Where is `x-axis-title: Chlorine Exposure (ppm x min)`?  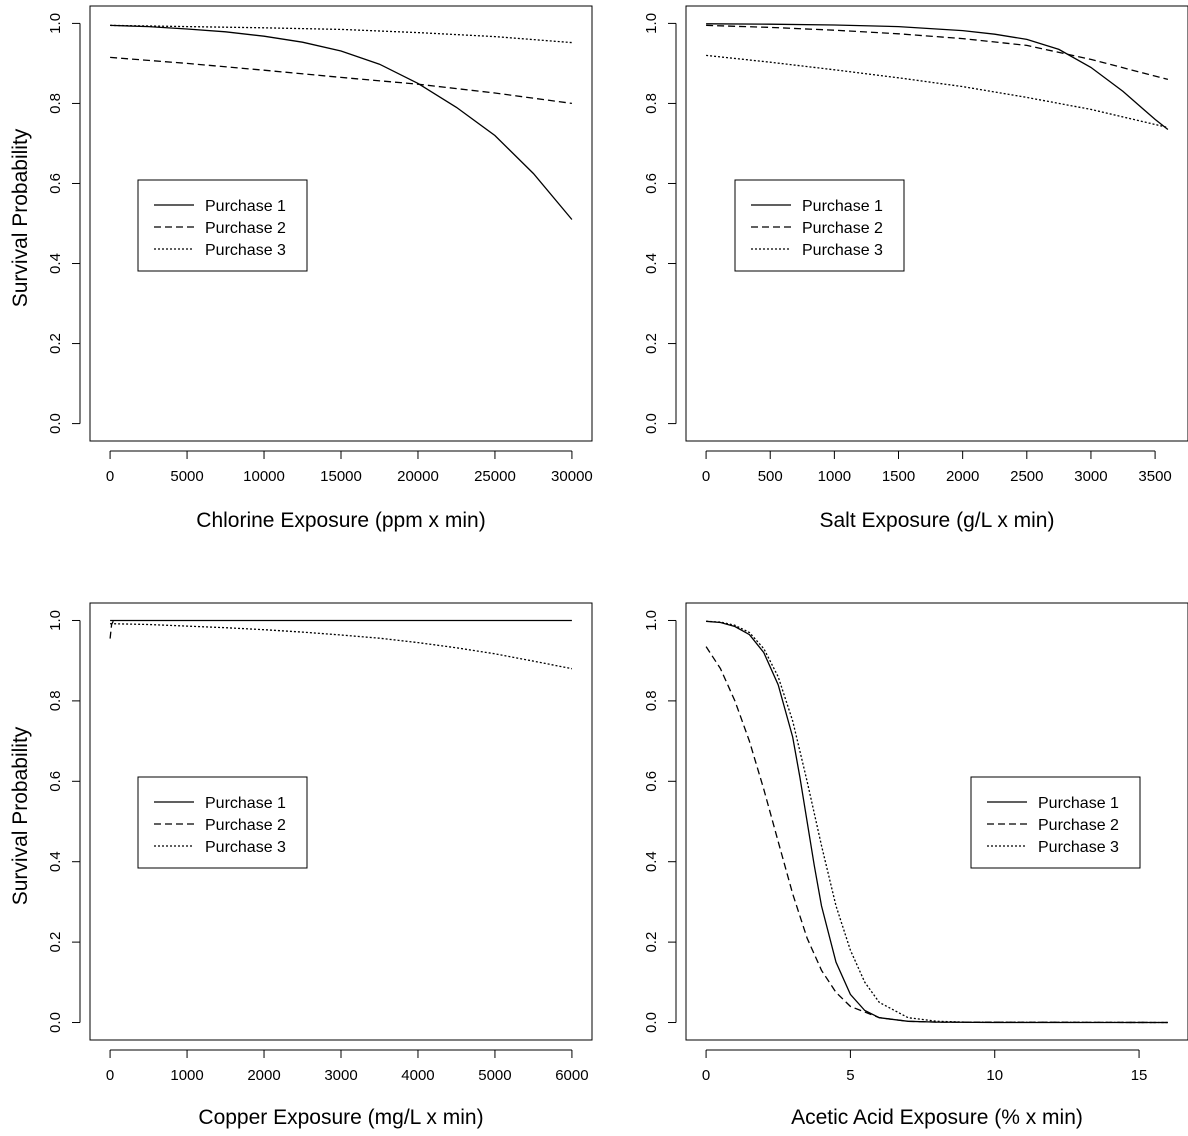
x-axis-title: Chlorine Exposure (ppm x min) is located at coordinates (340, 520).